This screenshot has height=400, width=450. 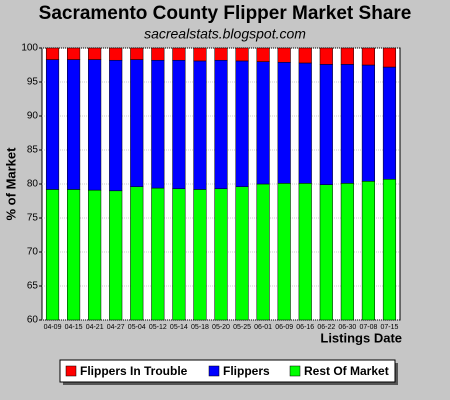 What do you see at coordinates (284, 327) in the screenshot?
I see `x-tick-label: 06-09` at bounding box center [284, 327].